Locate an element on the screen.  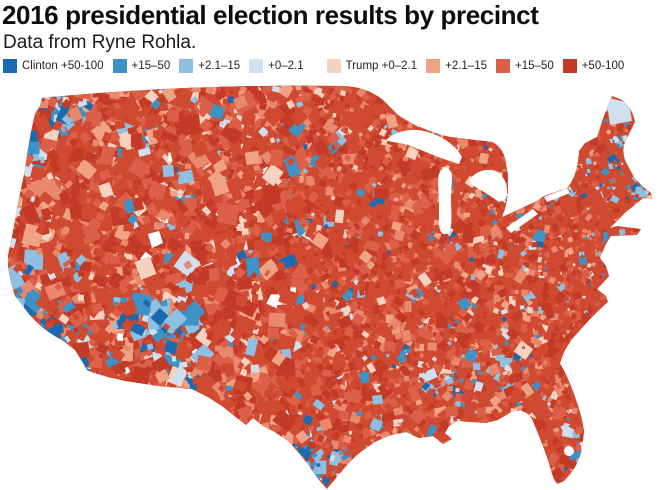
legend-item-clinton-2-15: +2.1–15 is located at coordinates (209, 66).